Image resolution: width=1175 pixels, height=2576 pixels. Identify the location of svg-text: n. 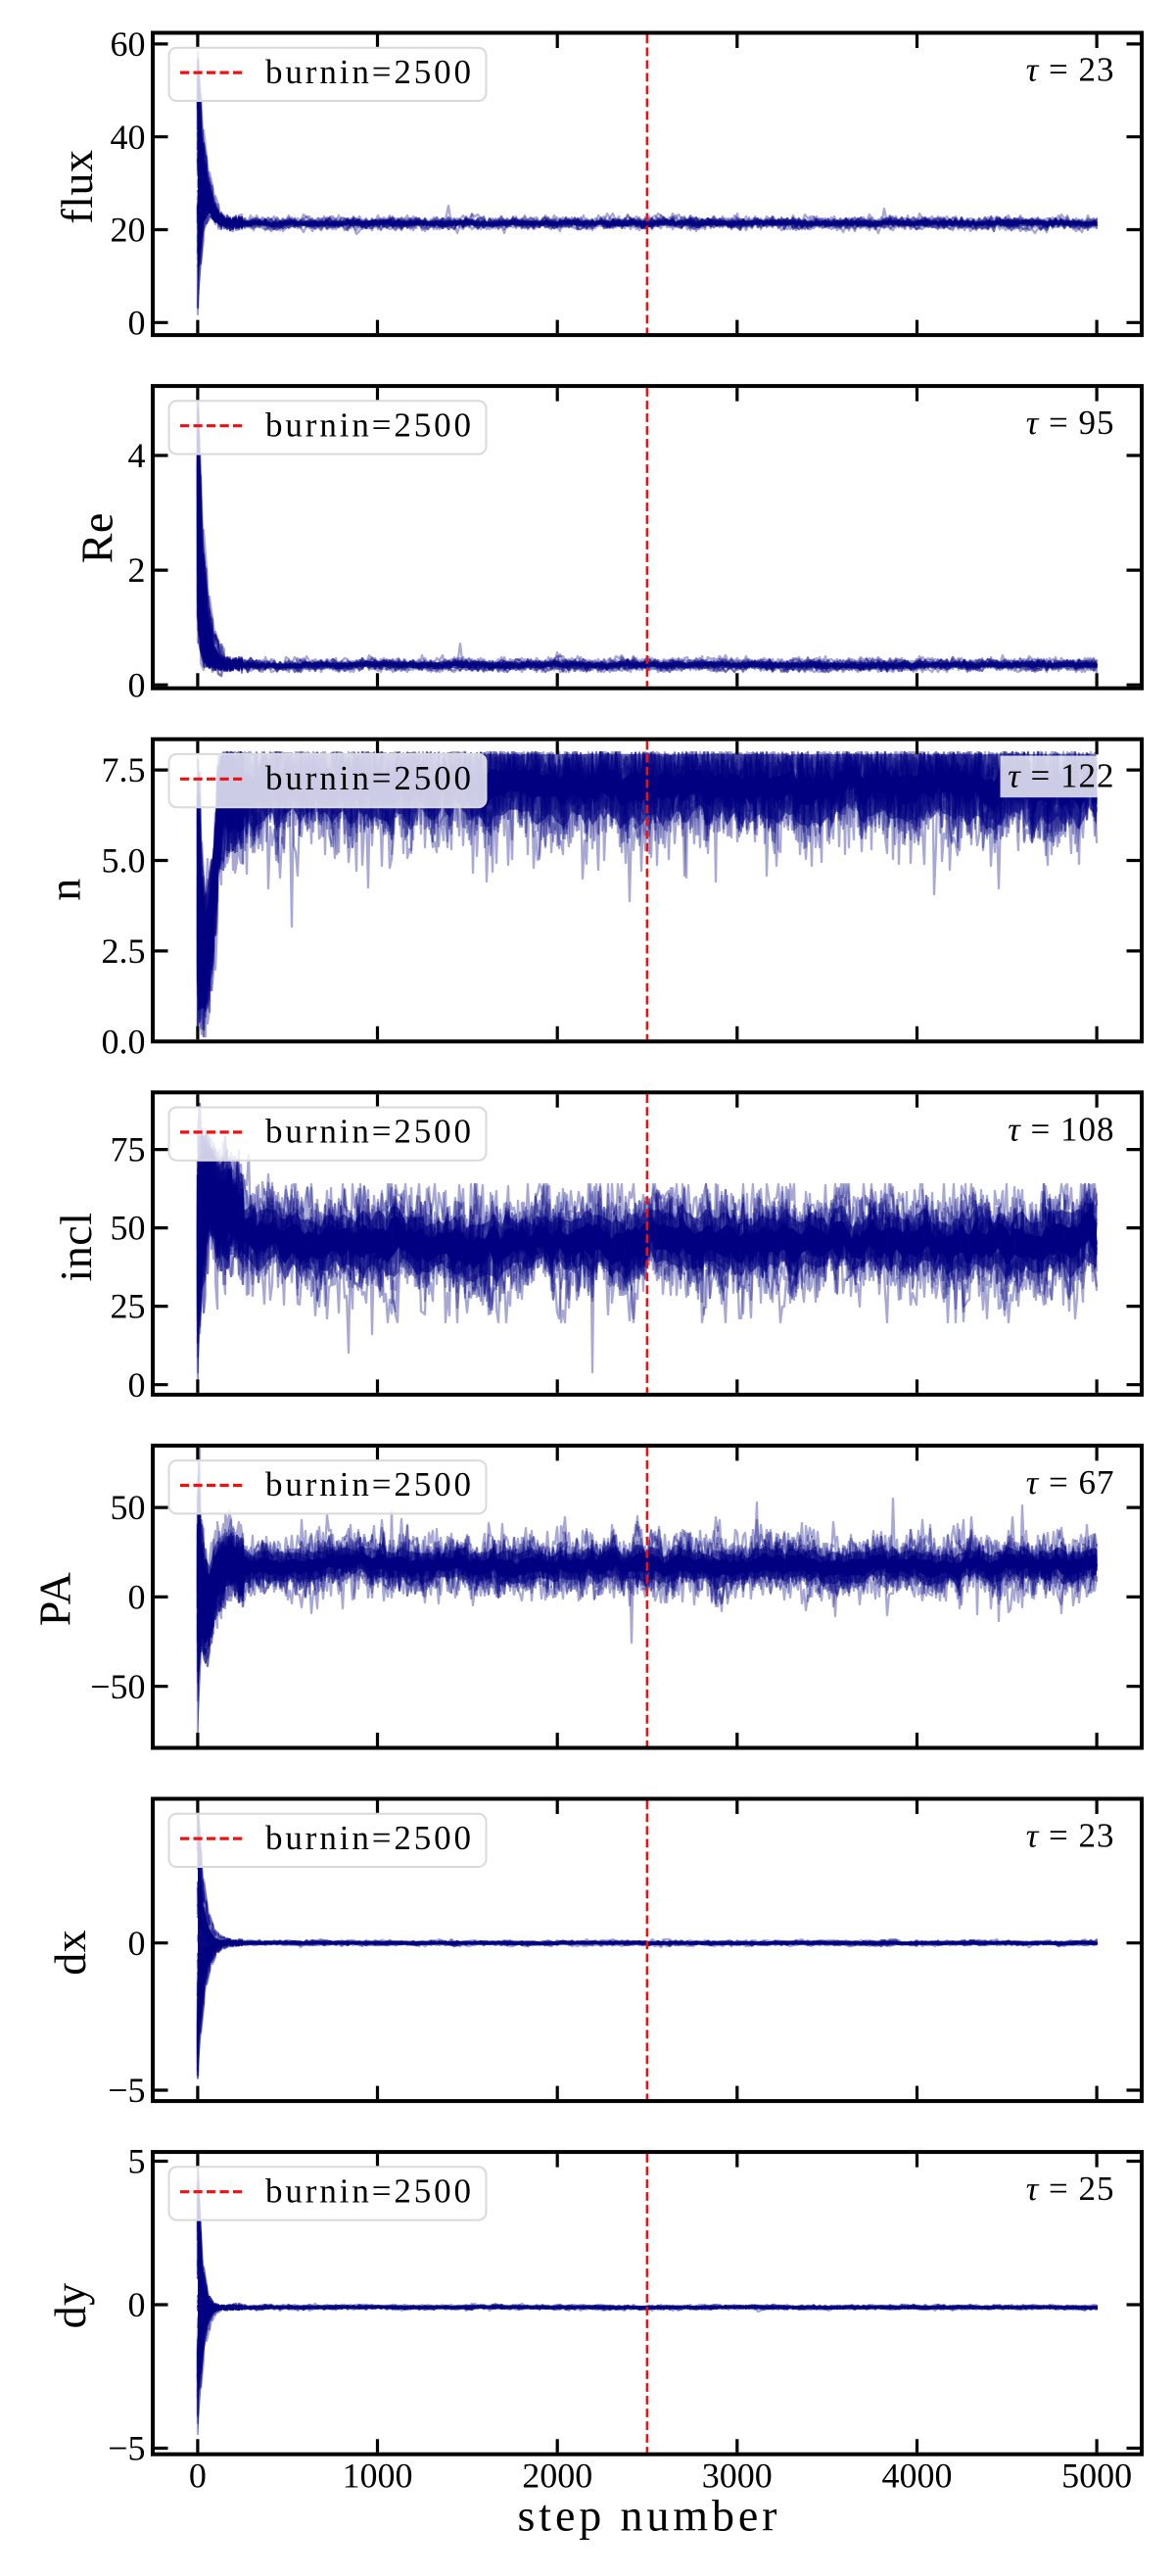
(65, 890).